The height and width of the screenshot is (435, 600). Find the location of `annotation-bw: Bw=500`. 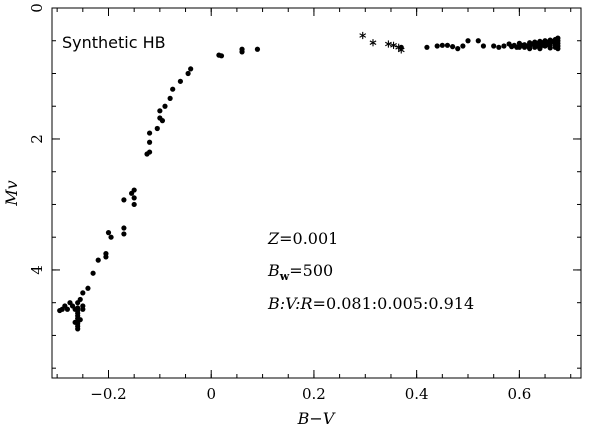

annotation-bw: Bw=500 is located at coordinates (300, 272).